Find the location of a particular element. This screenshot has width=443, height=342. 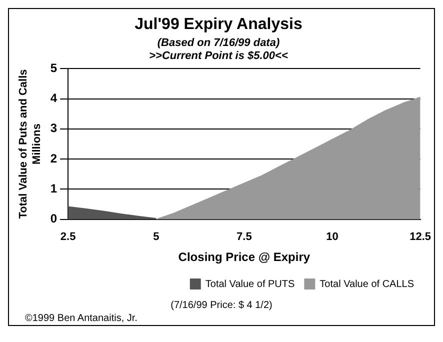

y-tick-label: 5 is located at coordinates (54, 67).